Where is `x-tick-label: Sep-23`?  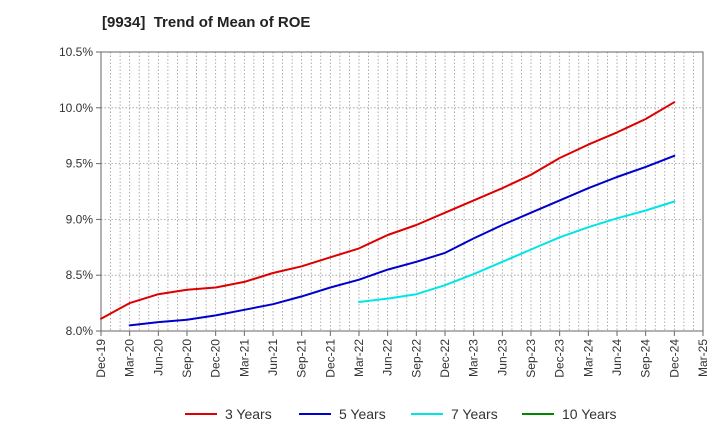 x-tick-label: Sep-23 is located at coordinates (531, 358).